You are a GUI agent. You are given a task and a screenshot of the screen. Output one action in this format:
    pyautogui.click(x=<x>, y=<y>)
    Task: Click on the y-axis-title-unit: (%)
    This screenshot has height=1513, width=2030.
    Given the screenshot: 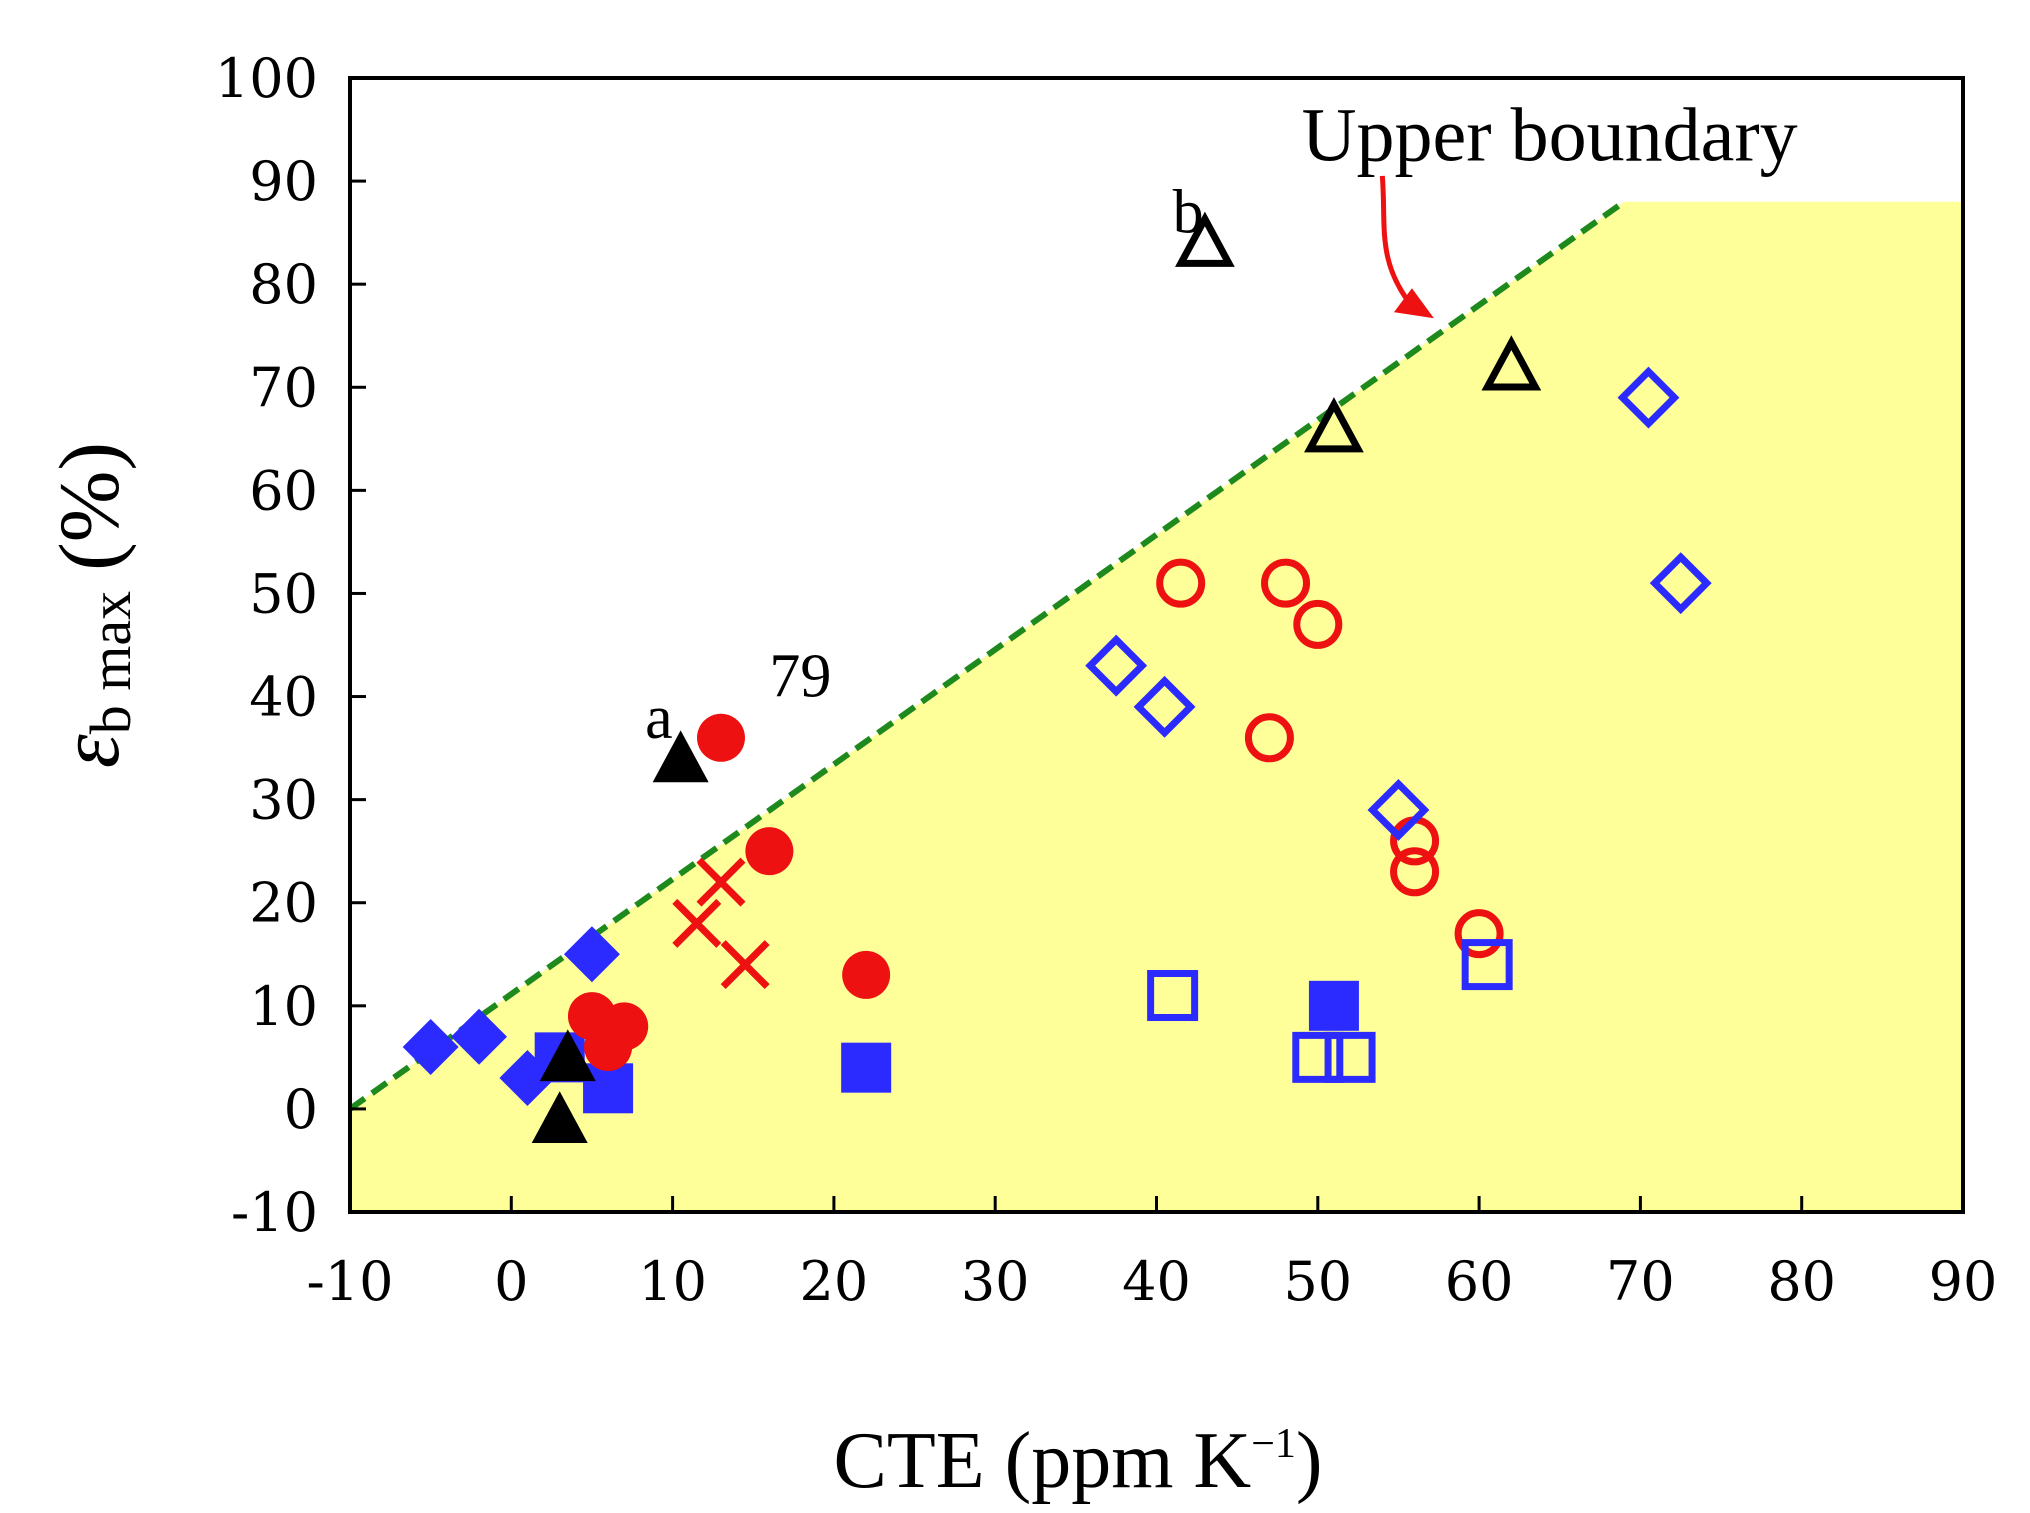 What is the action you would take?
    pyautogui.click(x=89, y=506)
    